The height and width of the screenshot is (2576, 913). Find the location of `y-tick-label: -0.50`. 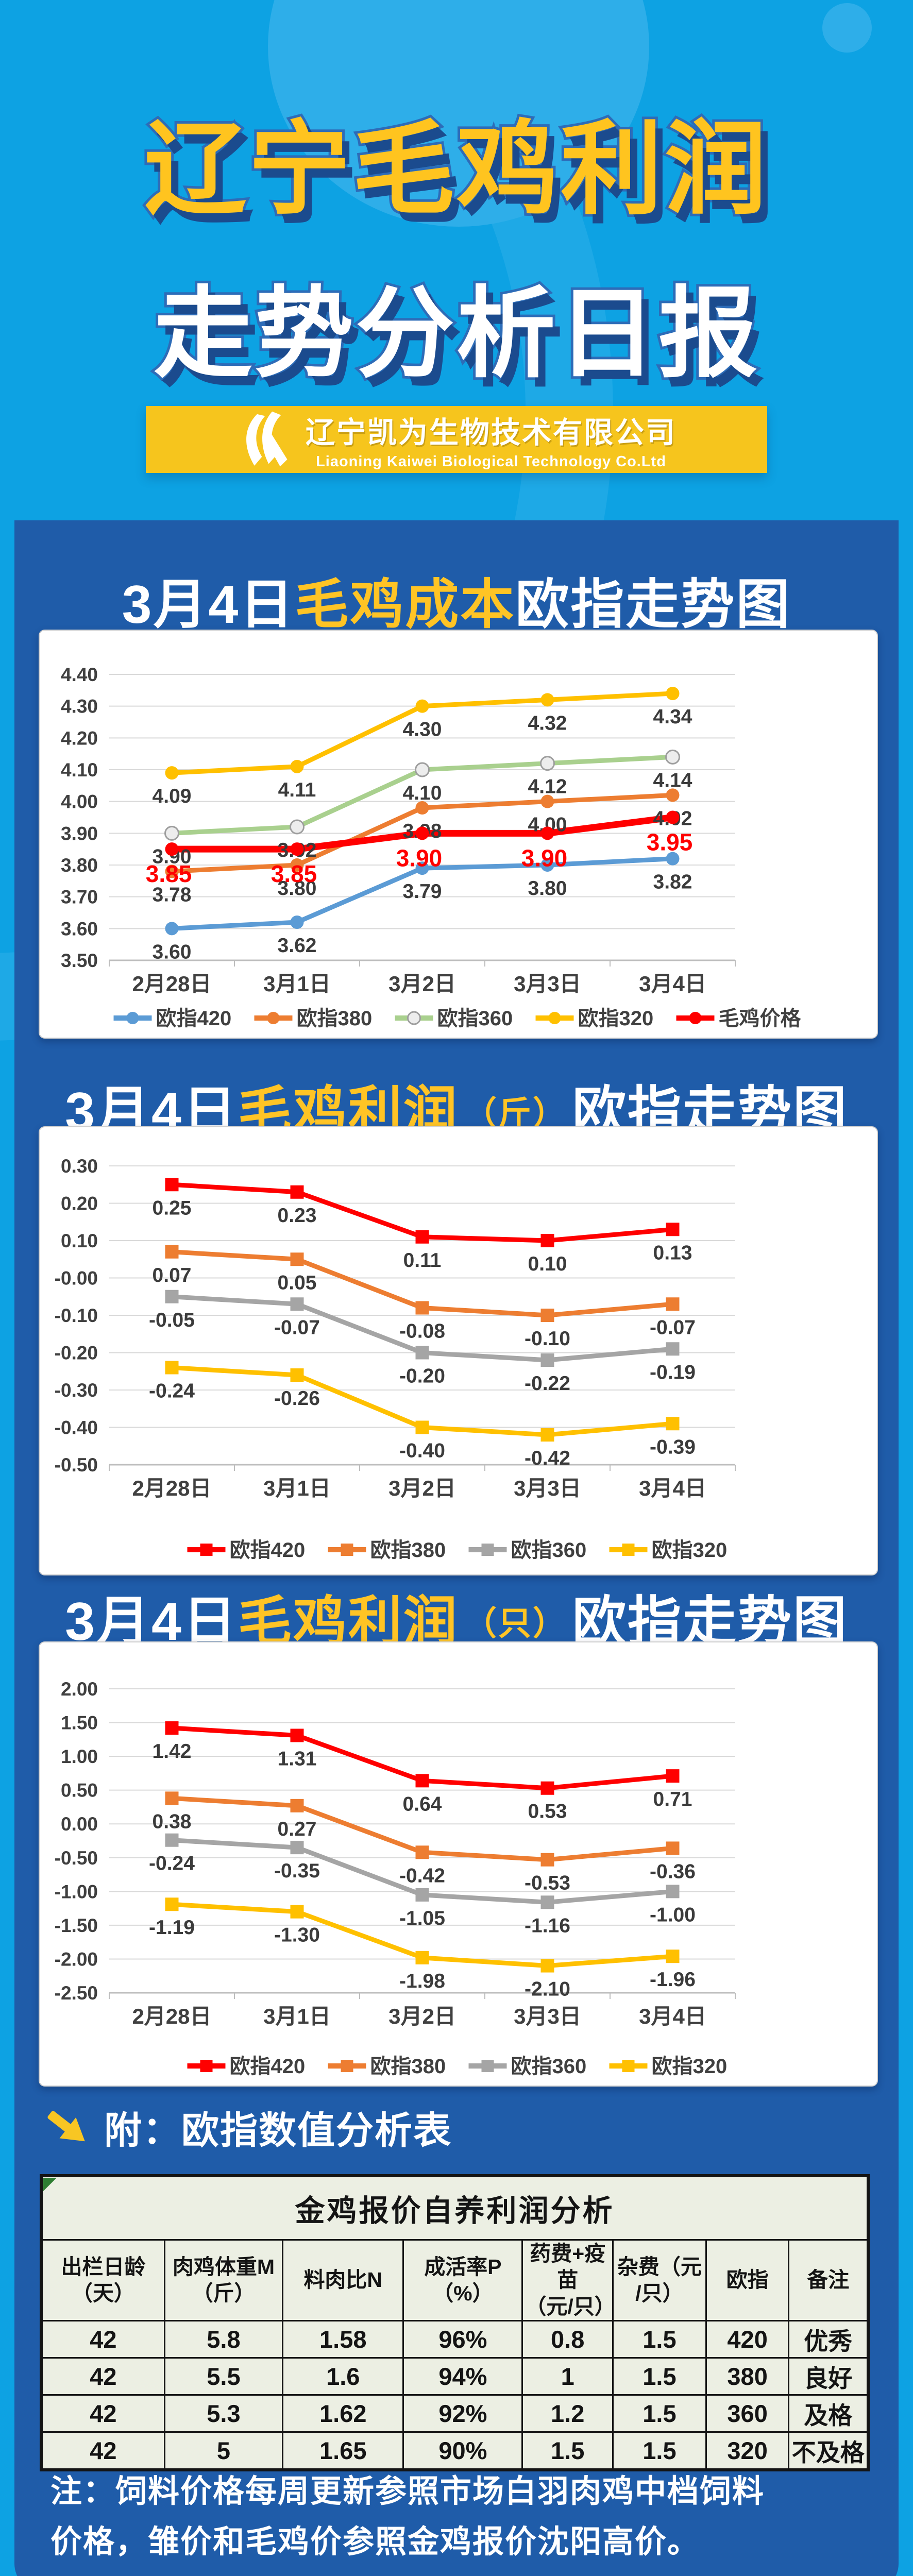

y-tick-label: -0.50 is located at coordinates (76, 1465).